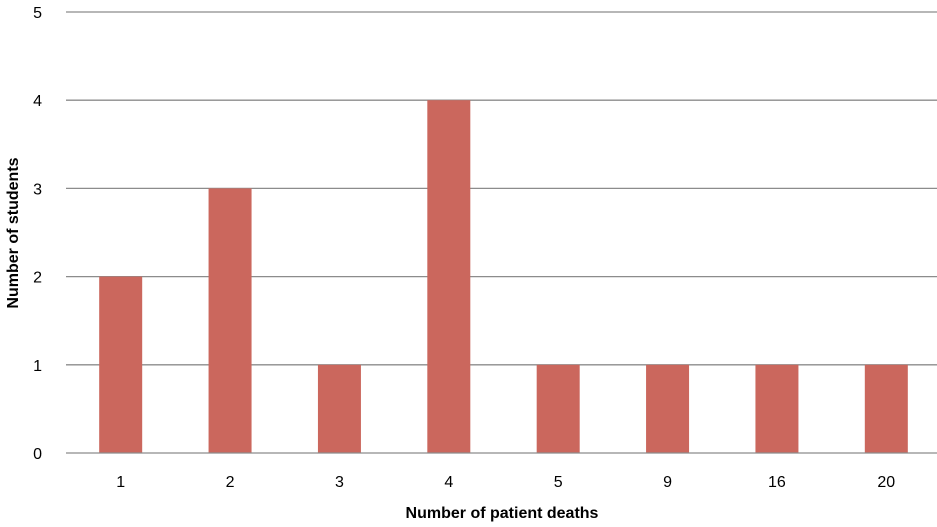 This screenshot has width=937, height=527. I want to click on y-tick-labels: 0 1 2 3 4 5, so click(37, 234).